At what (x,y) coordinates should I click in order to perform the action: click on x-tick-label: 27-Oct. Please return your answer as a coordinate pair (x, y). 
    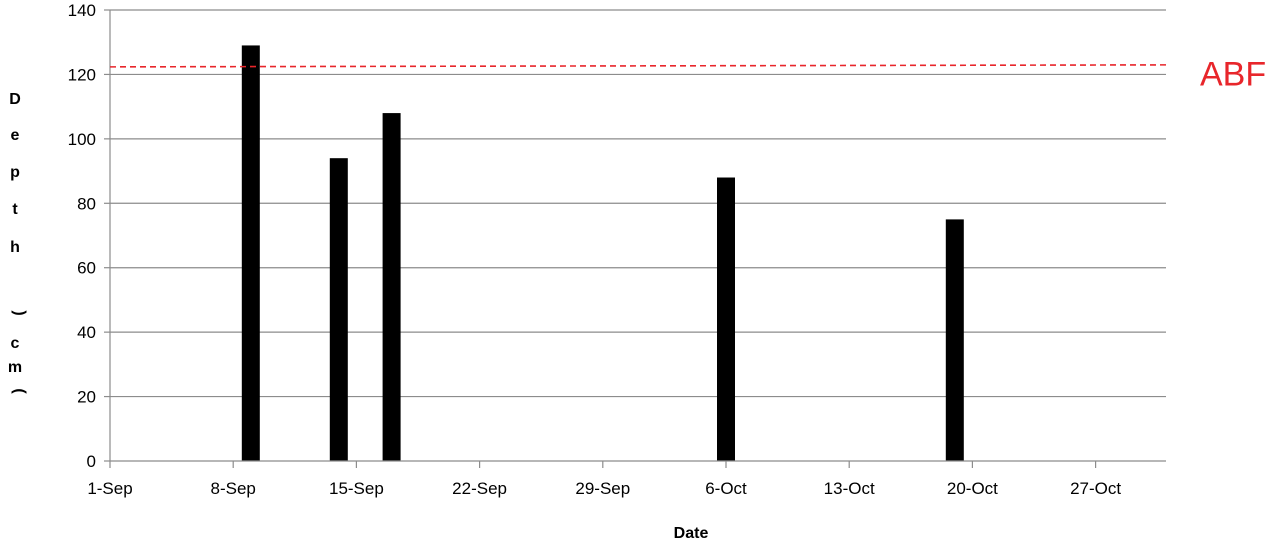
    Looking at the image, I should click on (1095, 488).